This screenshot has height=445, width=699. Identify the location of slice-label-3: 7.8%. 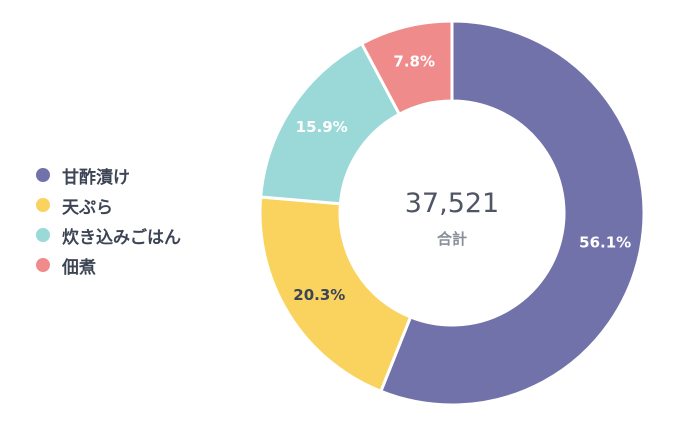
(414, 62).